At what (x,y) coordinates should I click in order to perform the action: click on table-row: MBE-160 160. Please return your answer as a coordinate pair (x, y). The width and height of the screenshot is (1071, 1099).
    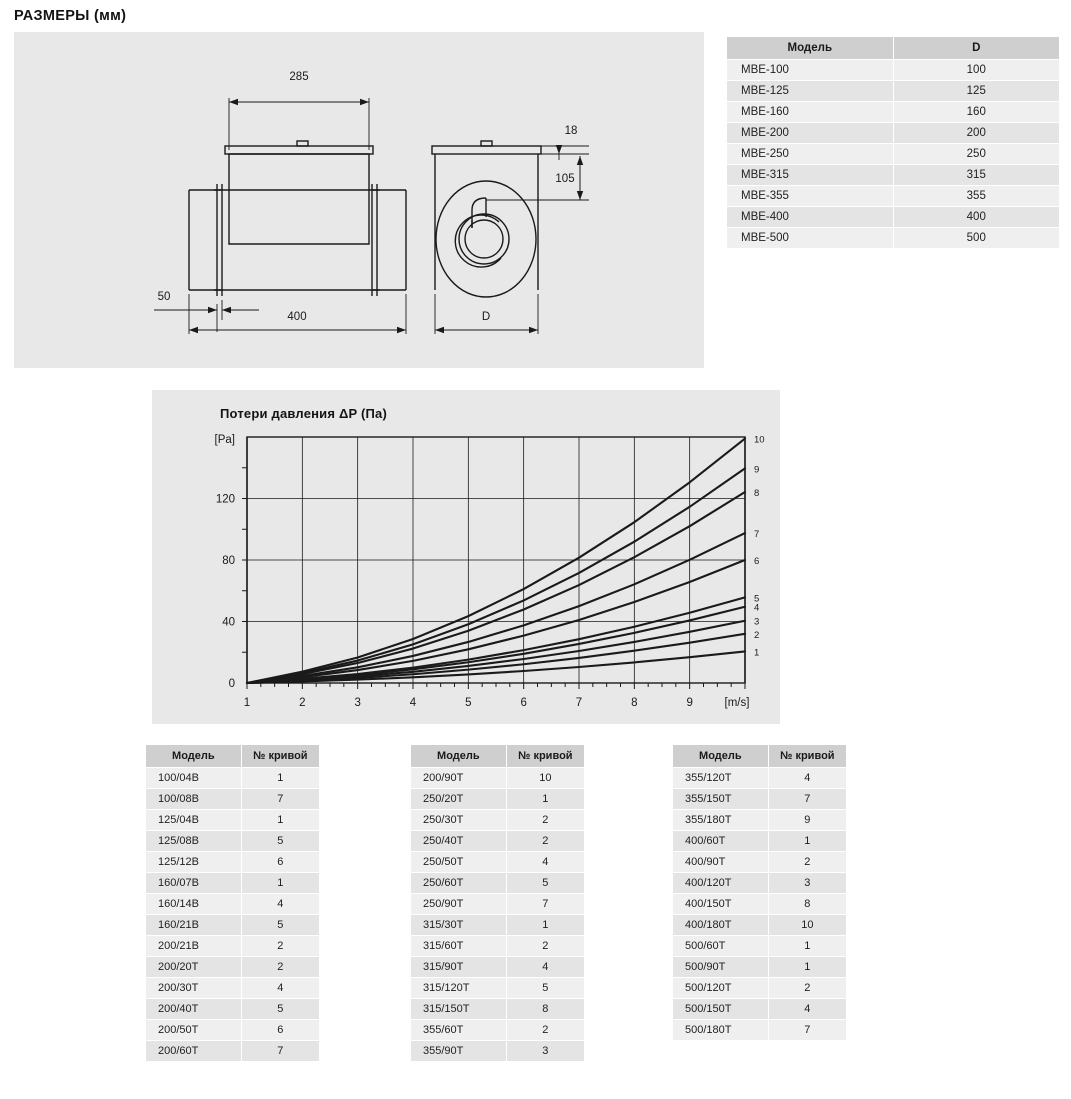
    Looking at the image, I should click on (893, 112).